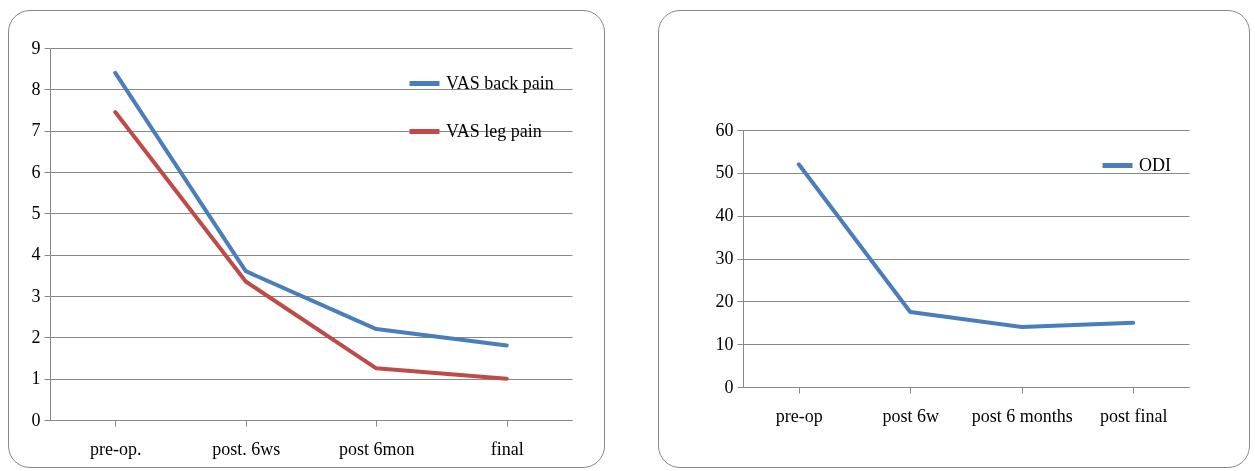  I want to click on legend-label: VAS back pain, so click(500, 82).